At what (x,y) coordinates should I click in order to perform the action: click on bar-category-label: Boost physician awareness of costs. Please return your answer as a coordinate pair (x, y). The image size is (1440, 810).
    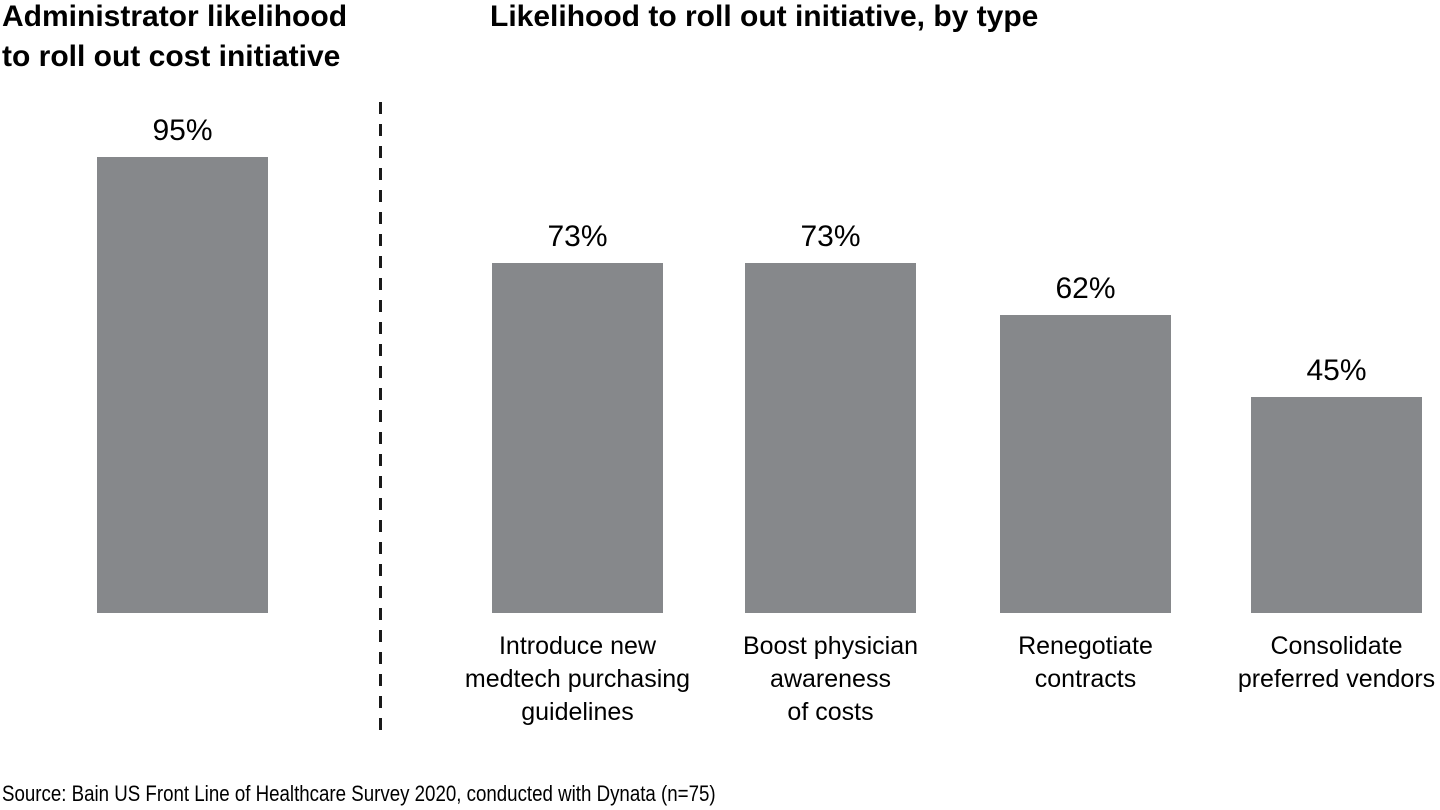
    Looking at the image, I should click on (830, 679).